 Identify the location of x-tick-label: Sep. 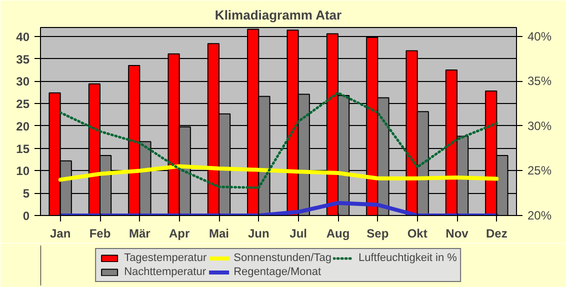
(377, 233).